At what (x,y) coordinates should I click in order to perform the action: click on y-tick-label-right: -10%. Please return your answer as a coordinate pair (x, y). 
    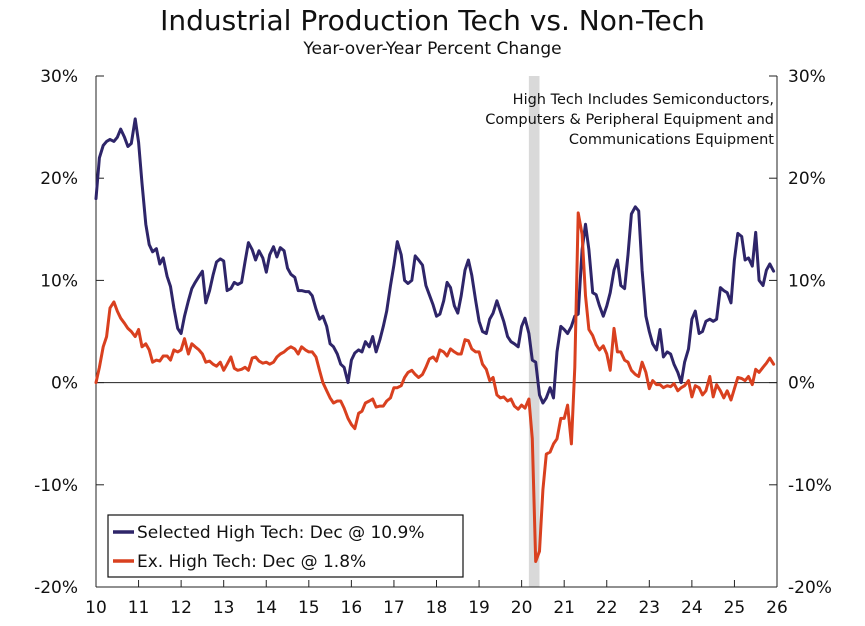
    Looking at the image, I should click on (810, 486).